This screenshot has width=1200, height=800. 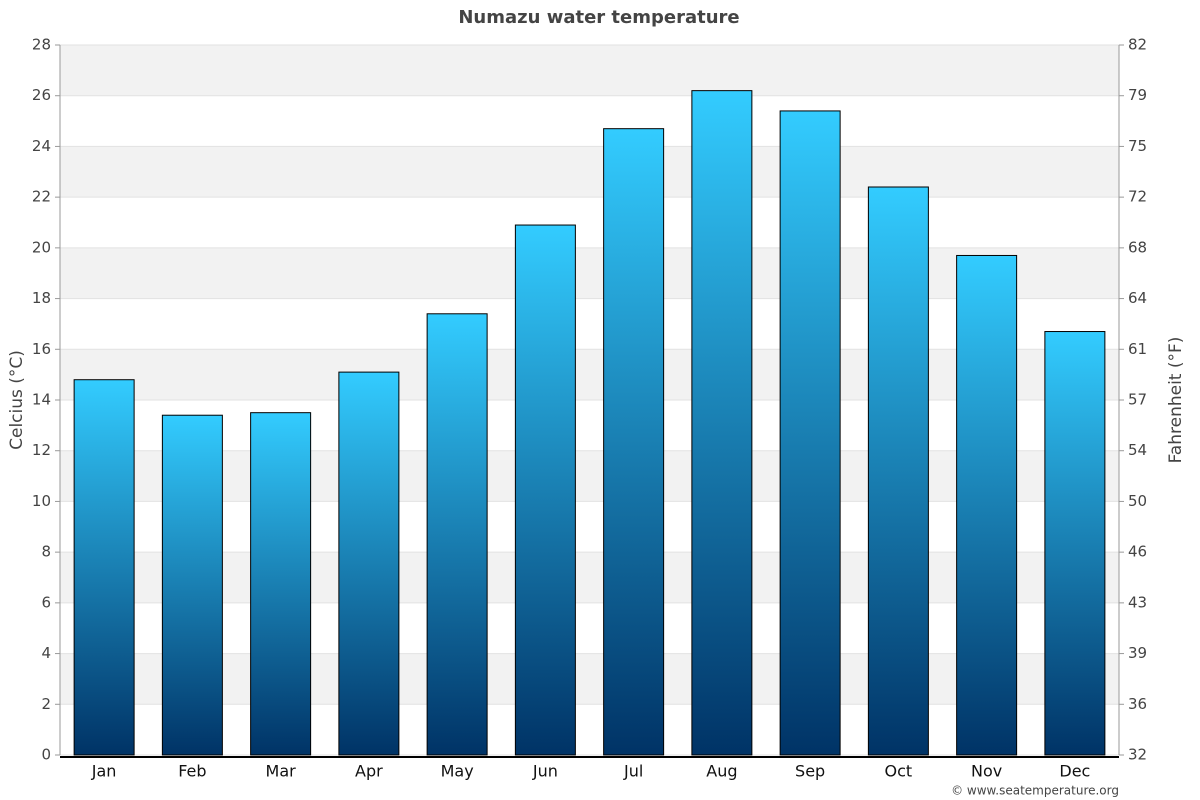 I want to click on y-tick-label: 20, so click(x=41, y=247).